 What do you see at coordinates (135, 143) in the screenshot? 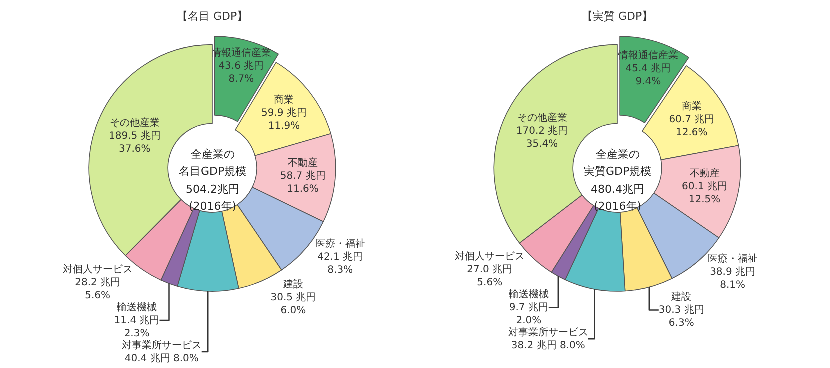
I see `data-label: 189.5 兆円 37.6%` at bounding box center [135, 143].